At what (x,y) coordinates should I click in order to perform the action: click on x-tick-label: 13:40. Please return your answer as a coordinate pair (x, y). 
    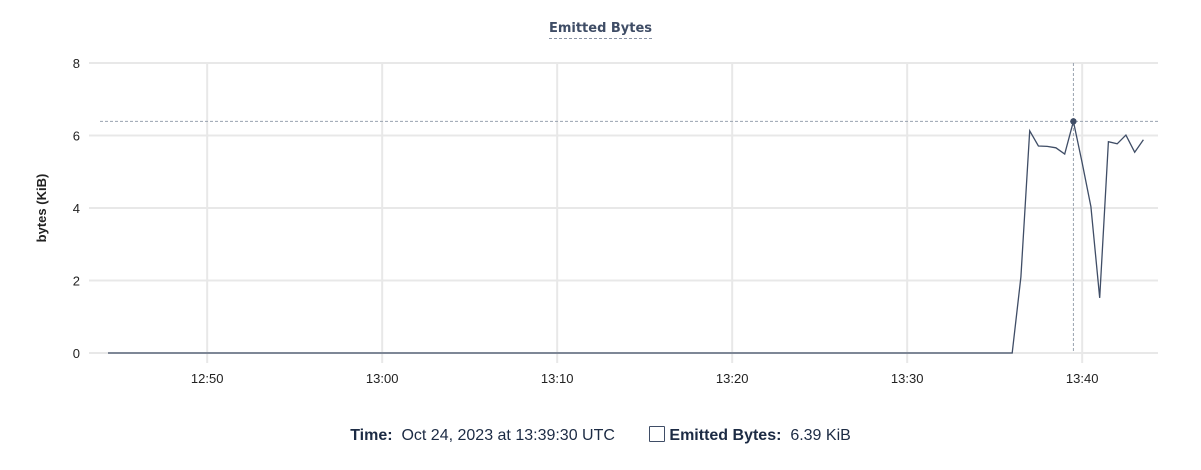
    Looking at the image, I should click on (1082, 378).